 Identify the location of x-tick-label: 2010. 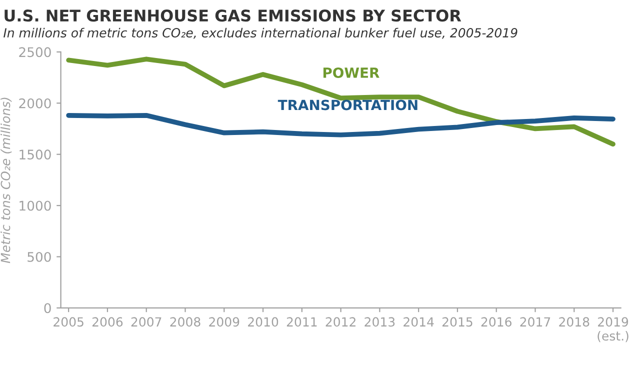
(263, 322).